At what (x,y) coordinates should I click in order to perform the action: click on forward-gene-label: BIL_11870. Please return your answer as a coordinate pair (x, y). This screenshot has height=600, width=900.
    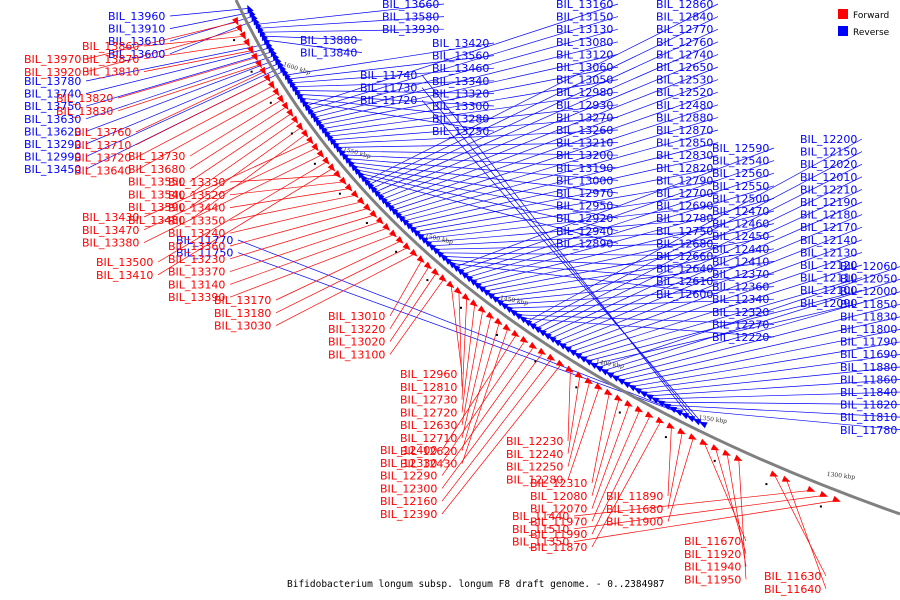
    Looking at the image, I should click on (558, 547).